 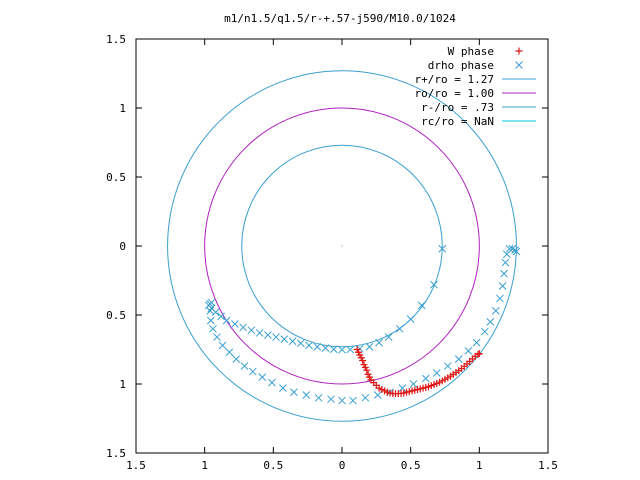 I want to click on legend-label: rc/ro = NaN, so click(x=457, y=121).